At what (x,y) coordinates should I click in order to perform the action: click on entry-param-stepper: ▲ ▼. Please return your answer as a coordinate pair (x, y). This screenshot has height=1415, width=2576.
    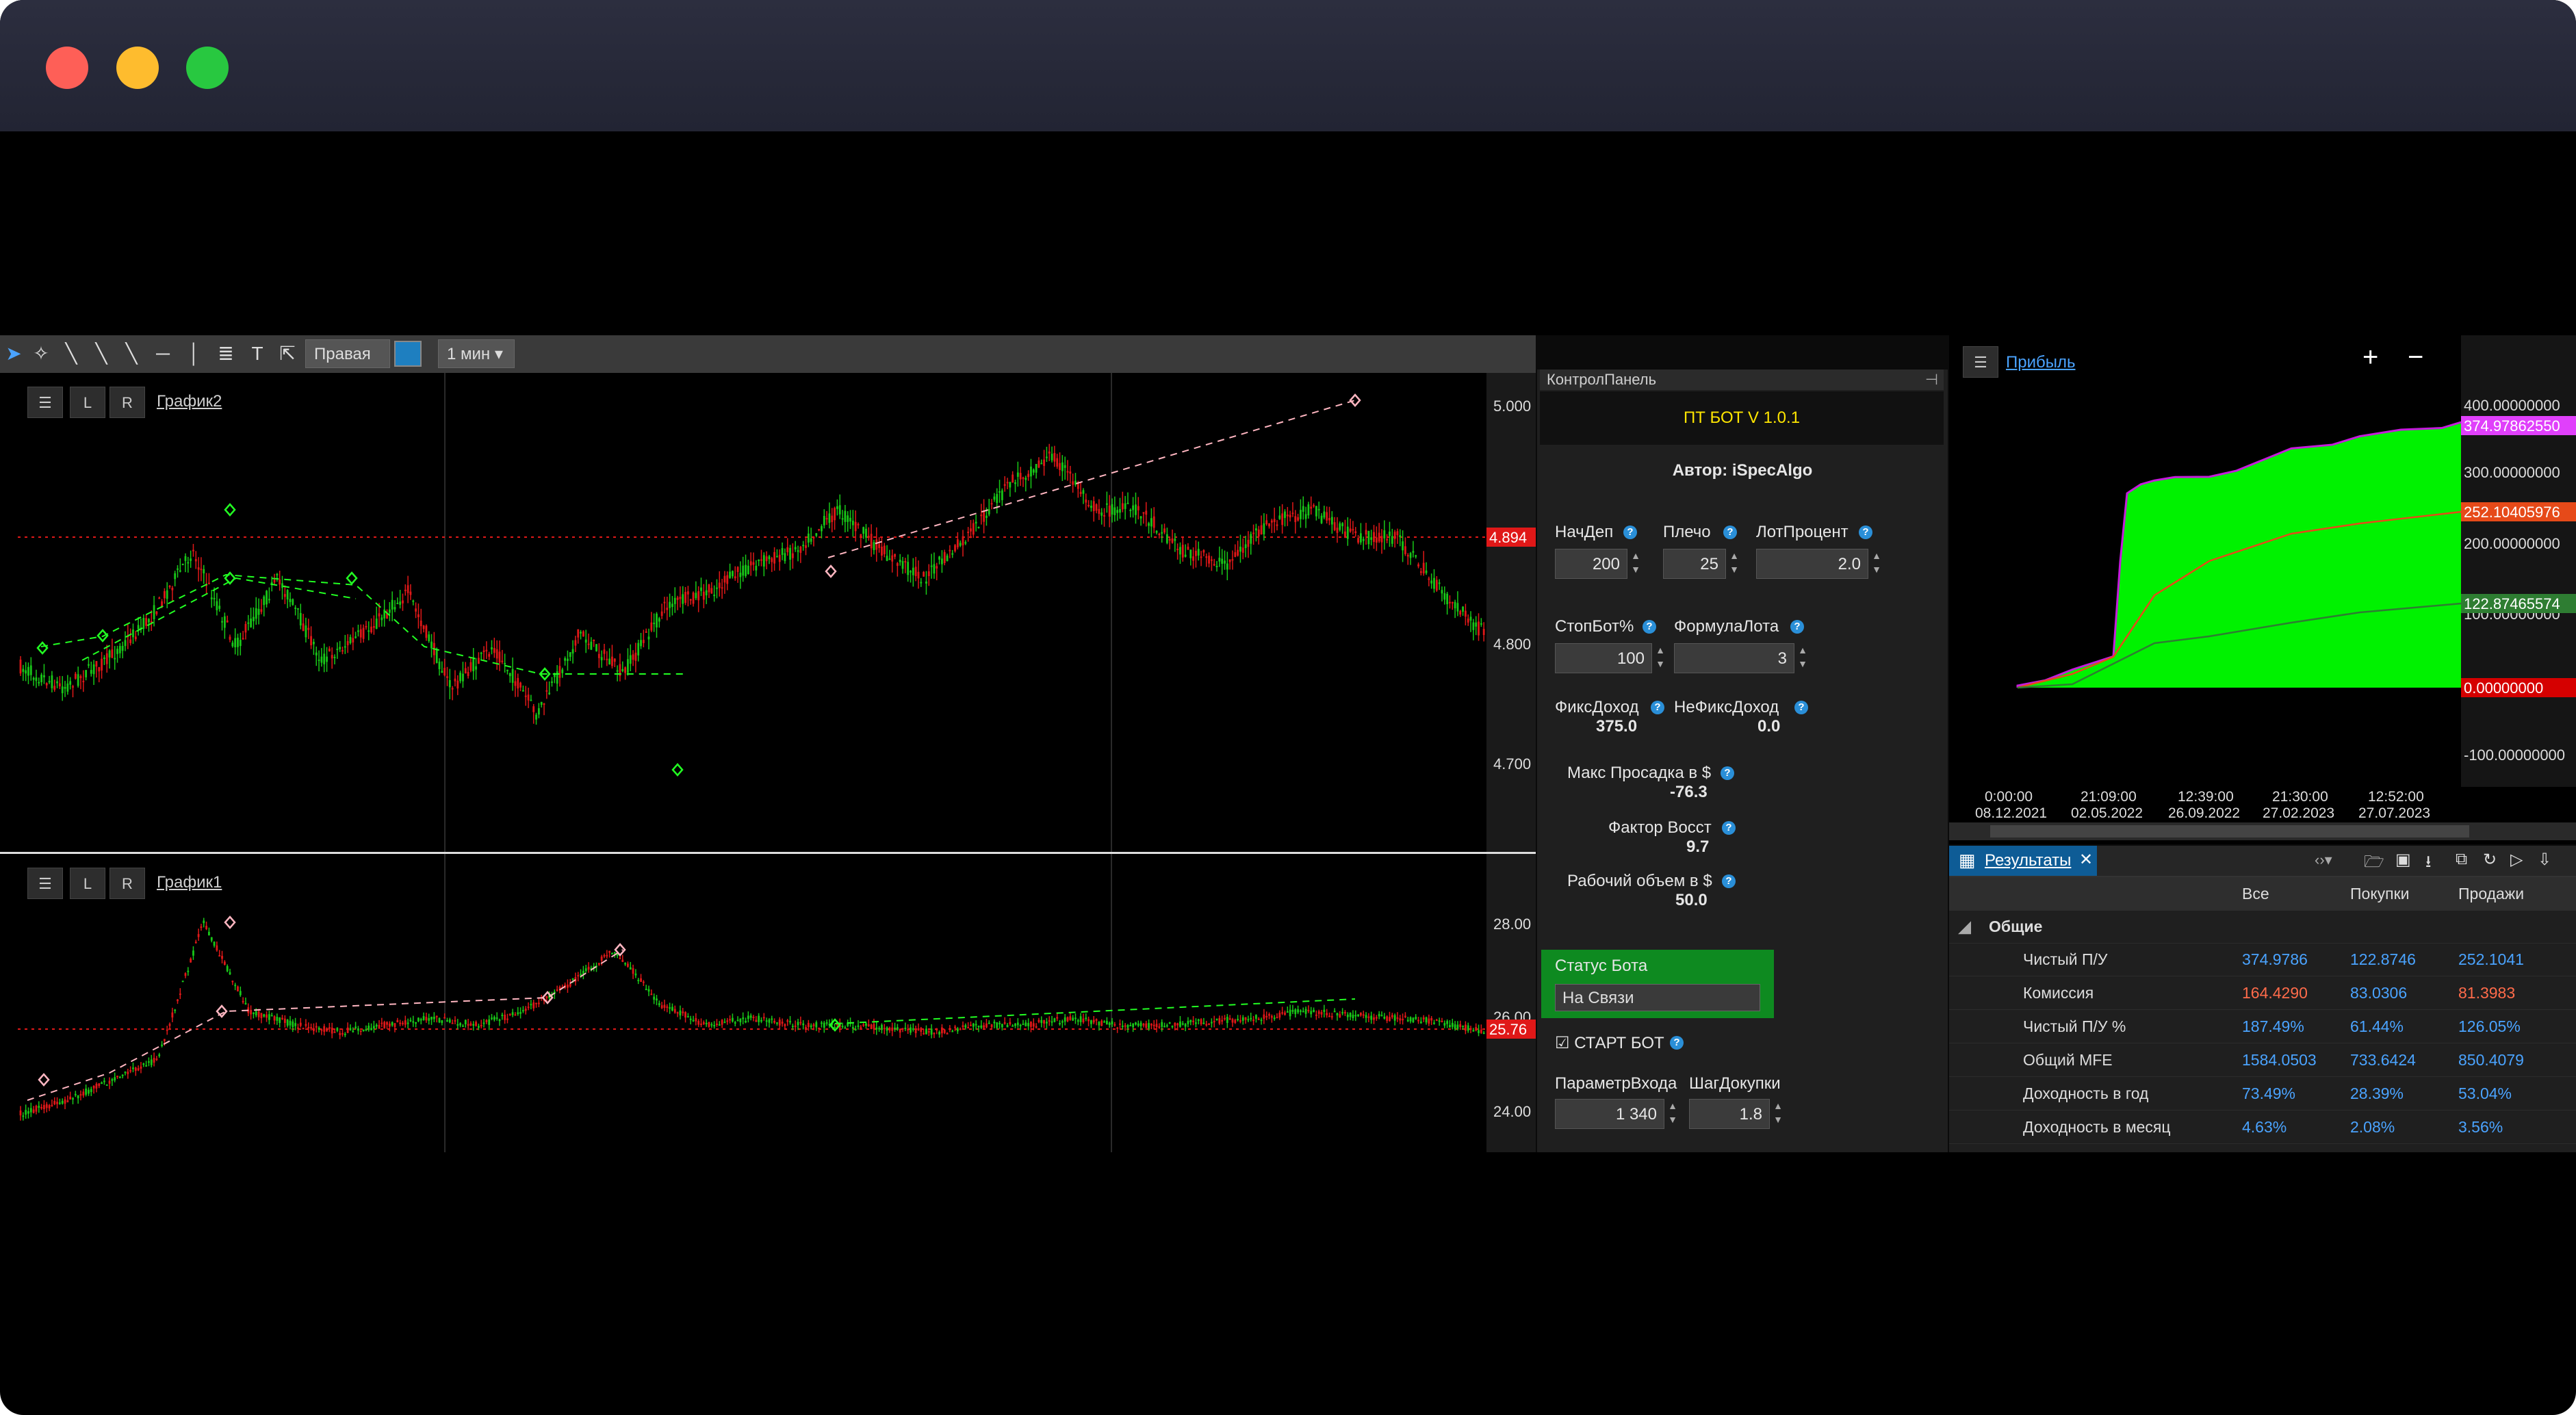
    Looking at the image, I should click on (1672, 1112).